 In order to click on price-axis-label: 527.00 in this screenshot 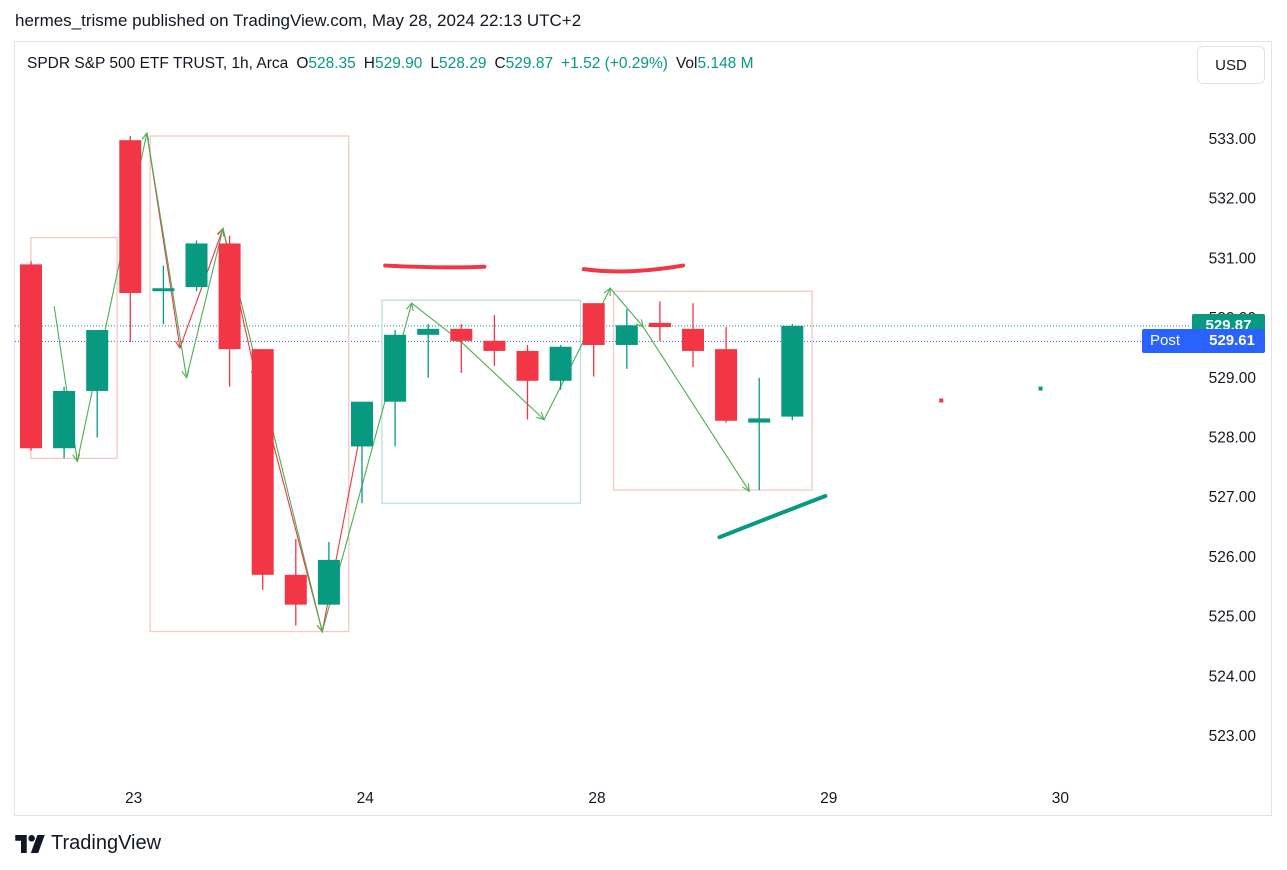, I will do `click(1233, 497)`.